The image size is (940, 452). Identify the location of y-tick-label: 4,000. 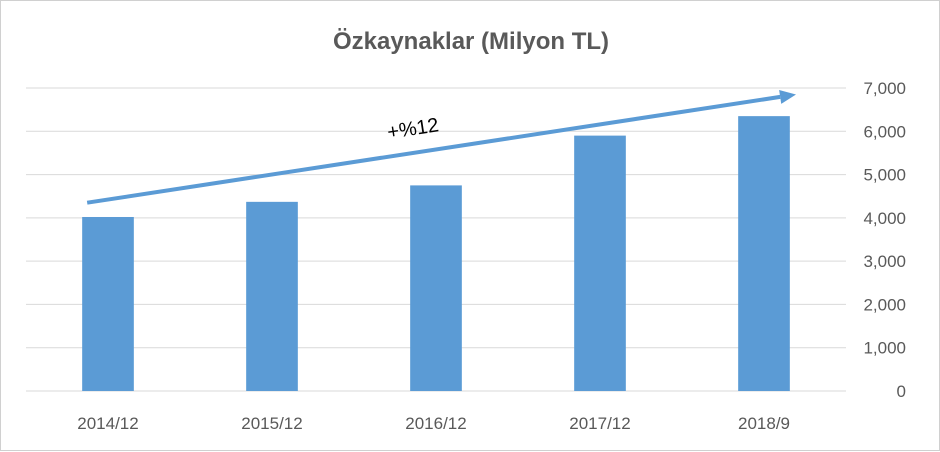
(884, 218).